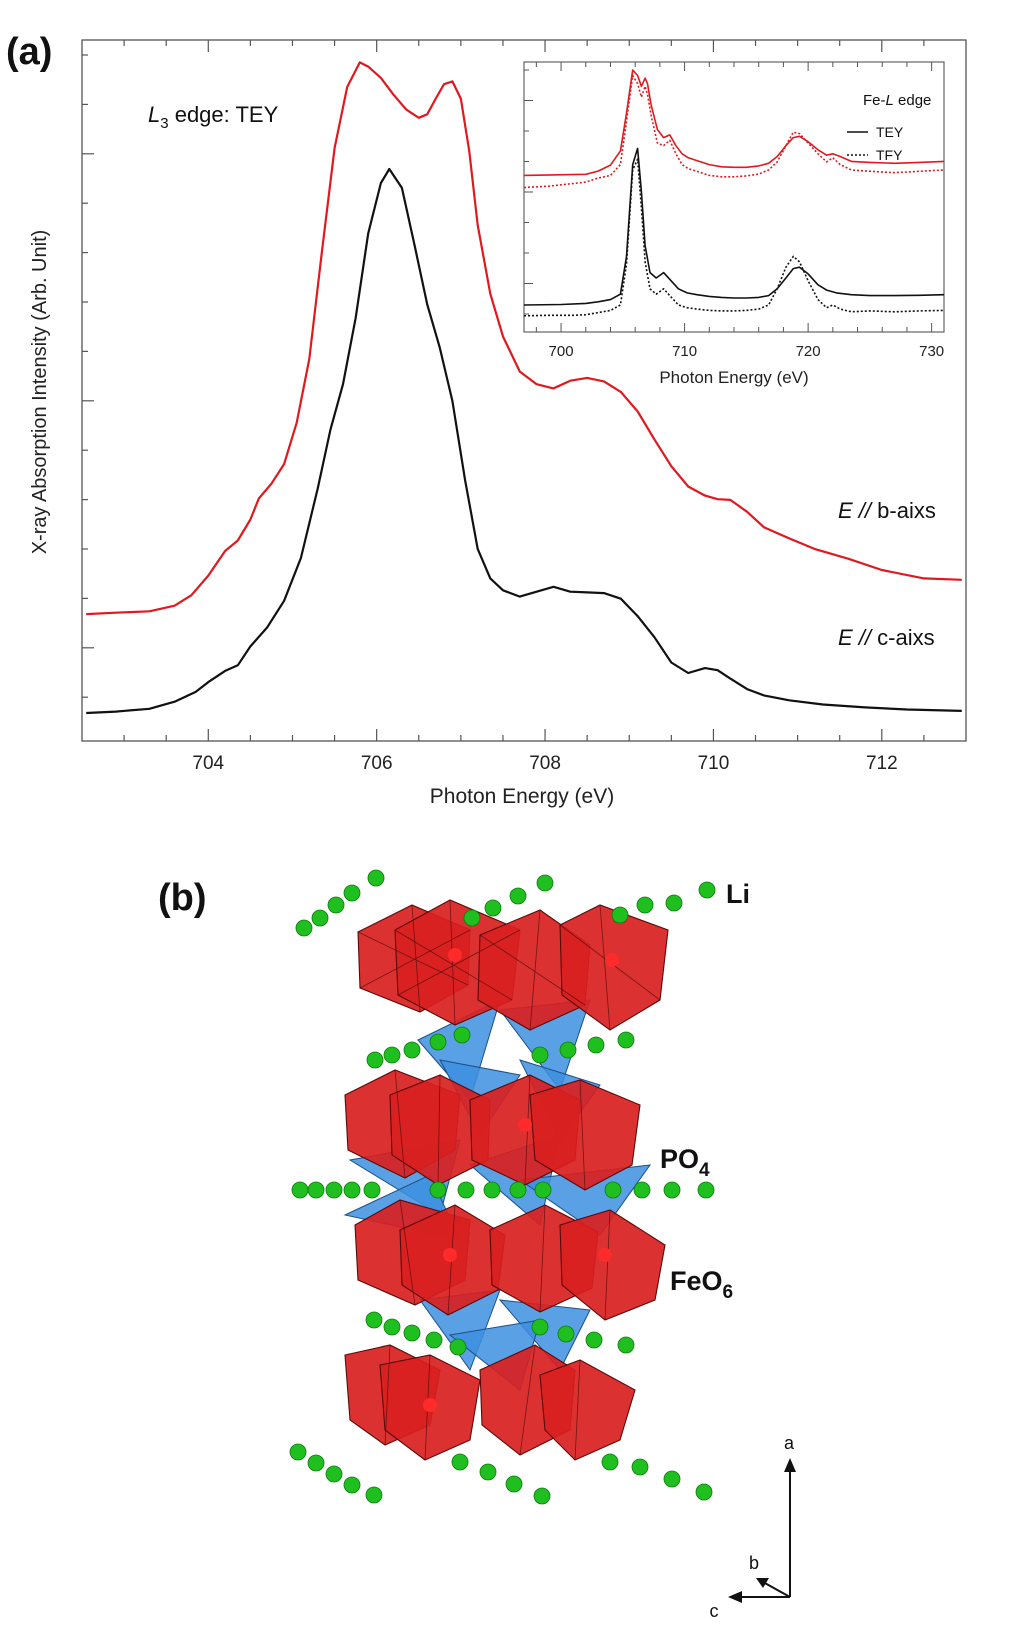 The width and height of the screenshot is (1017, 1625). I want to click on axis-a-label: a, so click(789, 1443).